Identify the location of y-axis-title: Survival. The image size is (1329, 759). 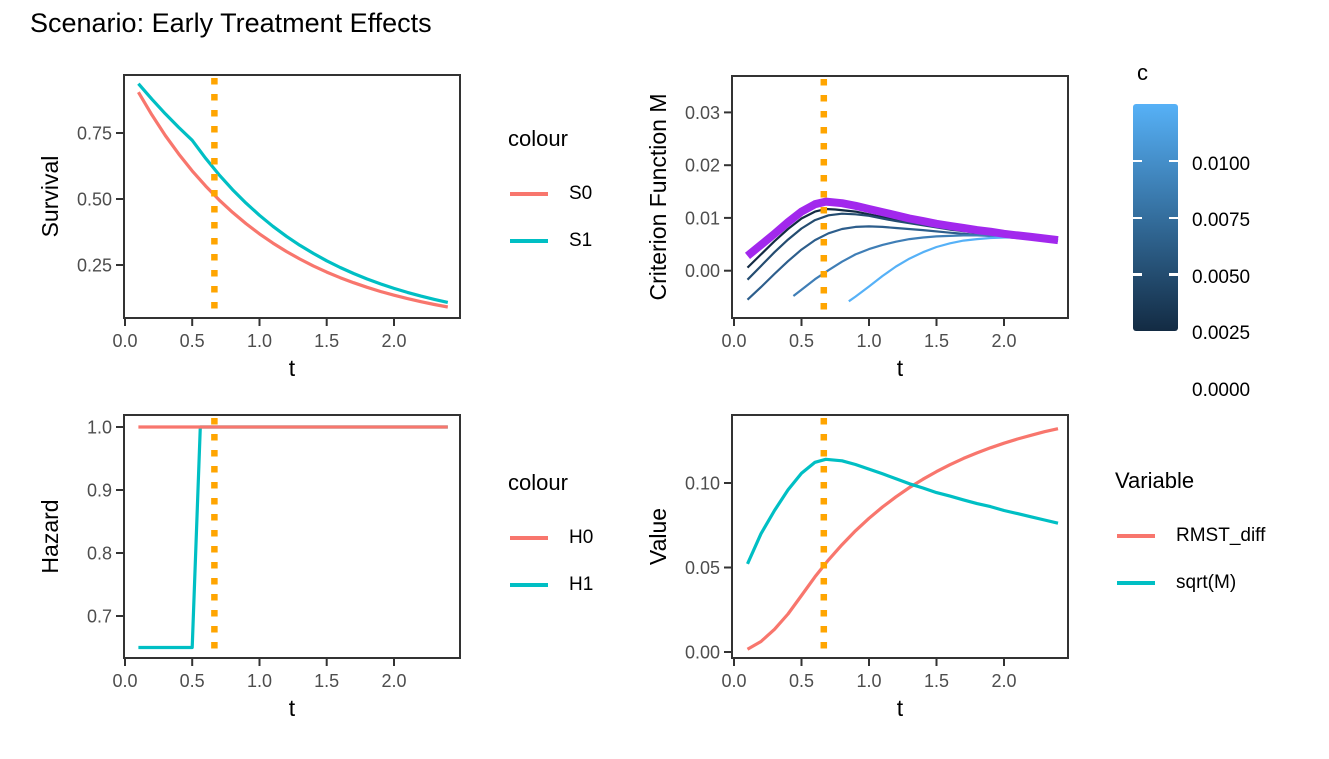
(50, 197).